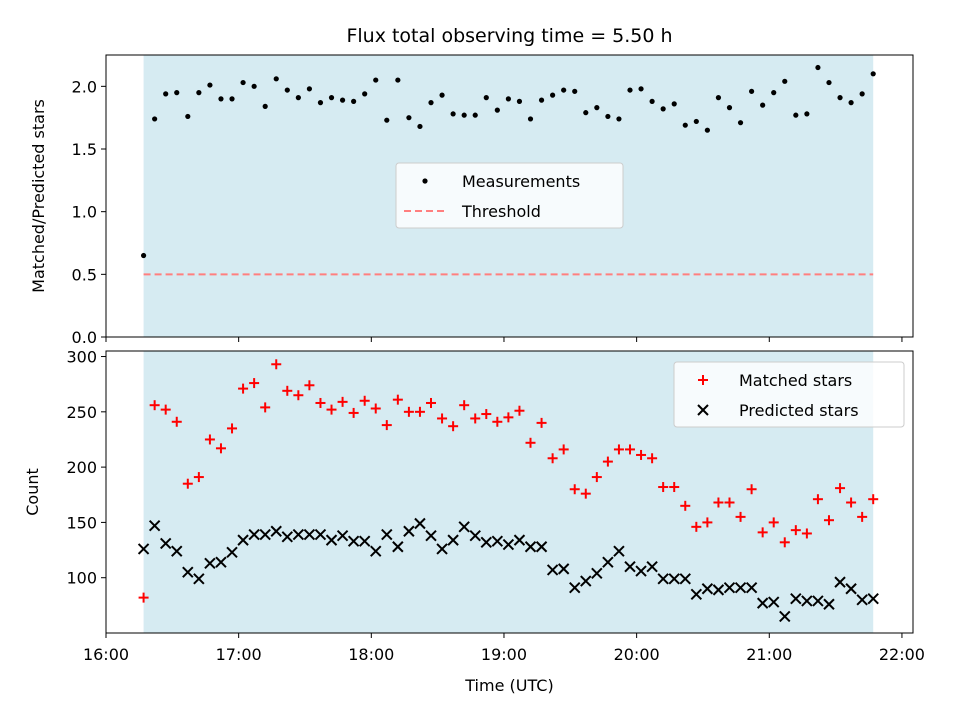 The height and width of the screenshot is (720, 960). I want to click on top-legend-box, so click(509, 195).